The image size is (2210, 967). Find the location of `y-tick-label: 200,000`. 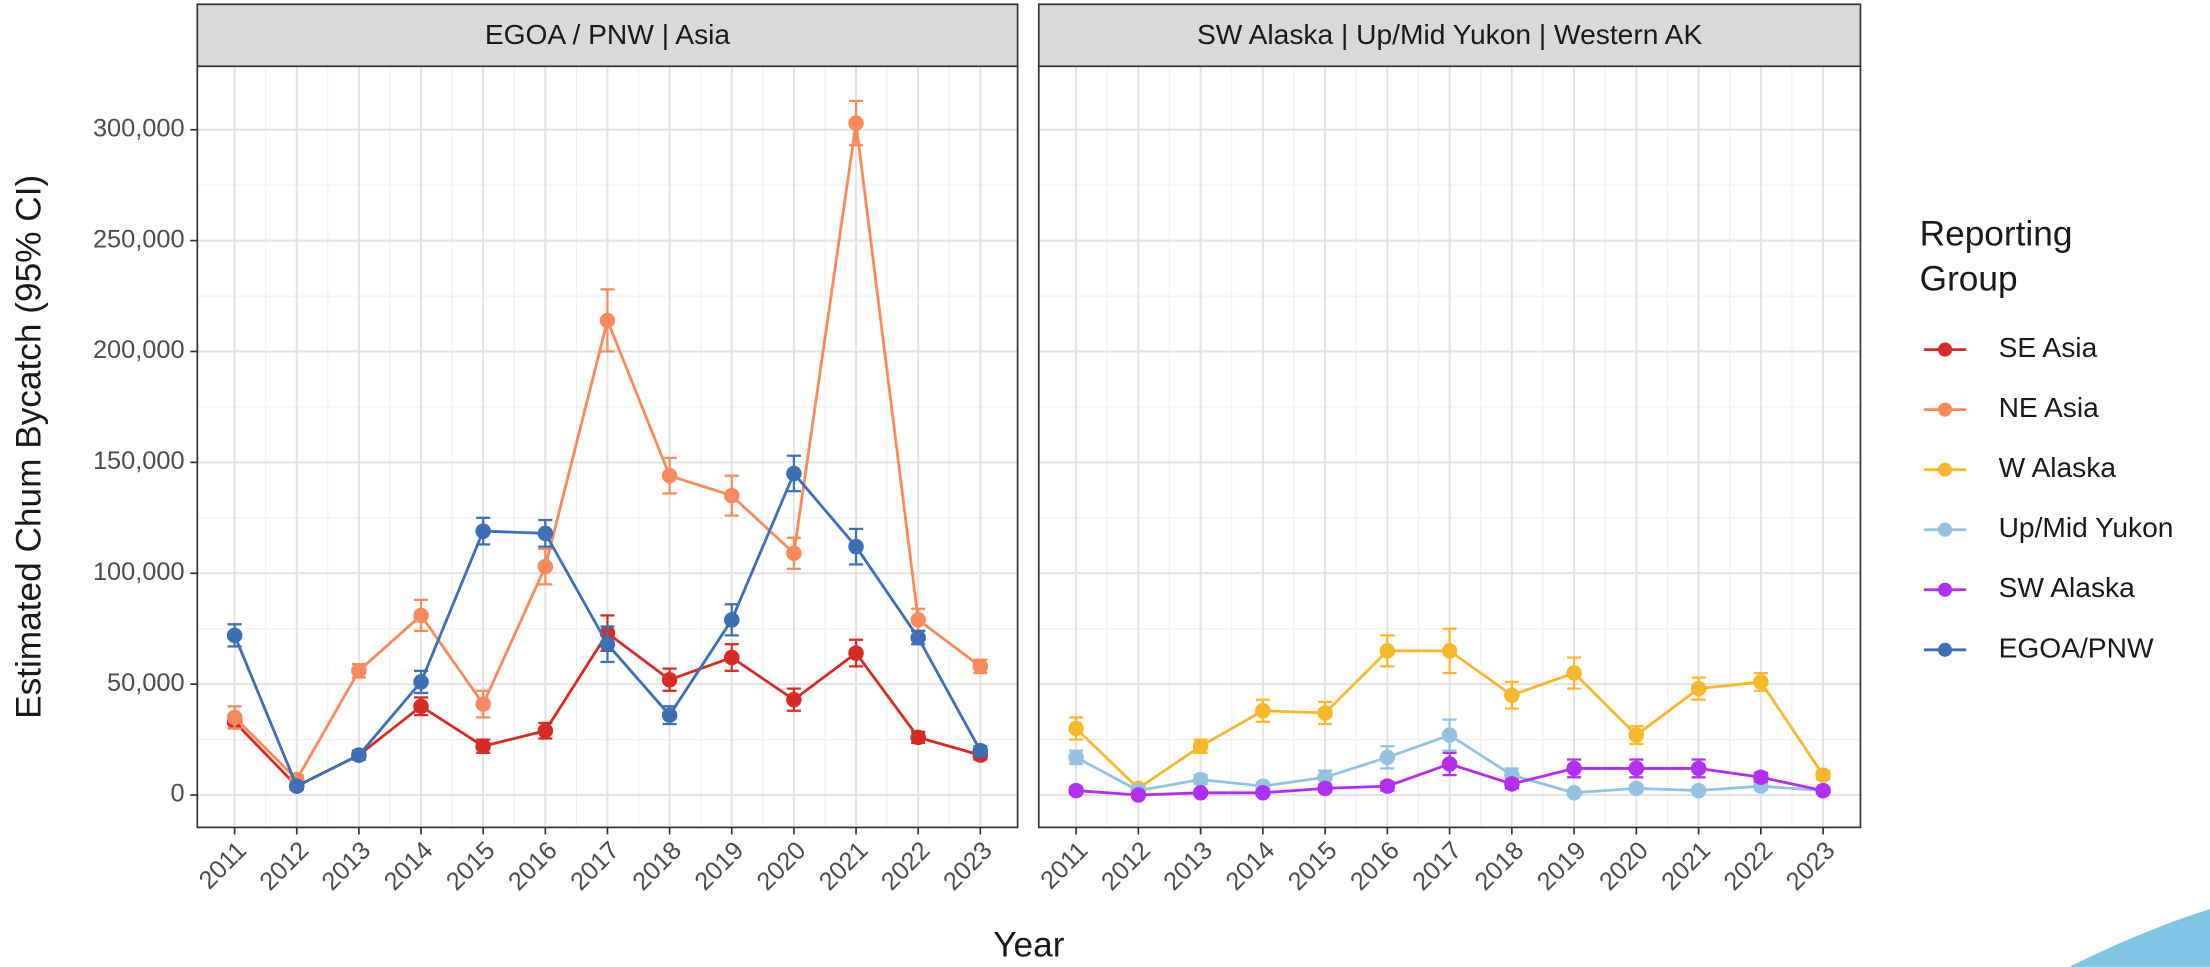

y-tick-label: 200,000 is located at coordinates (139, 350).